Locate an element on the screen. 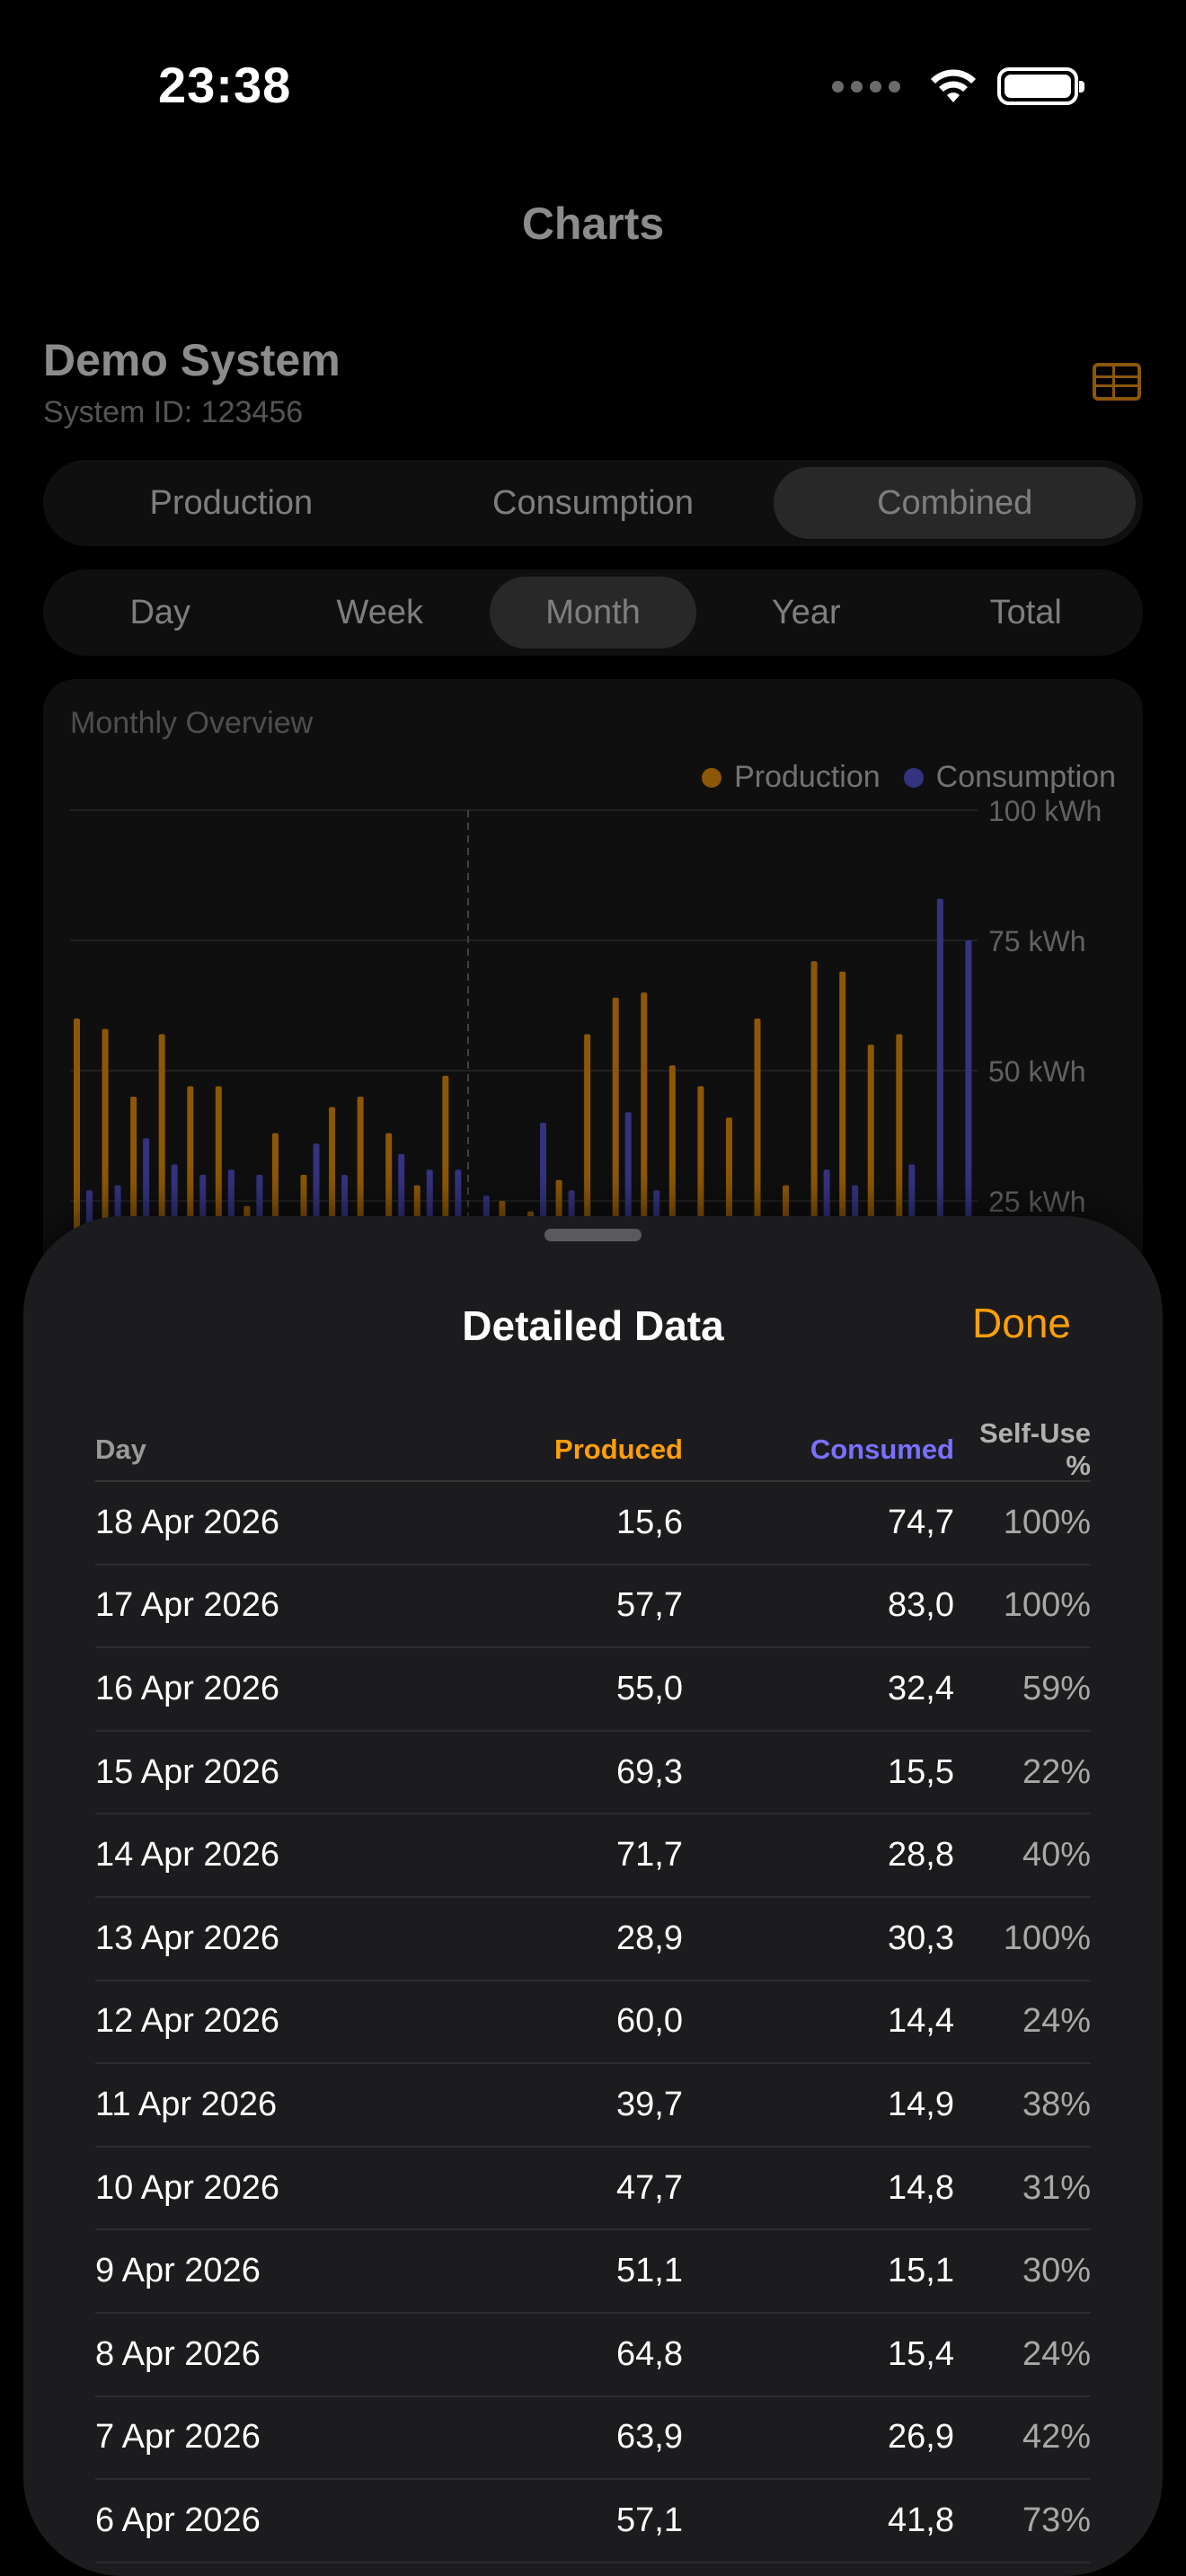 The width and height of the screenshot is (1186, 2576). tab-year: Year is located at coordinates (806, 612).